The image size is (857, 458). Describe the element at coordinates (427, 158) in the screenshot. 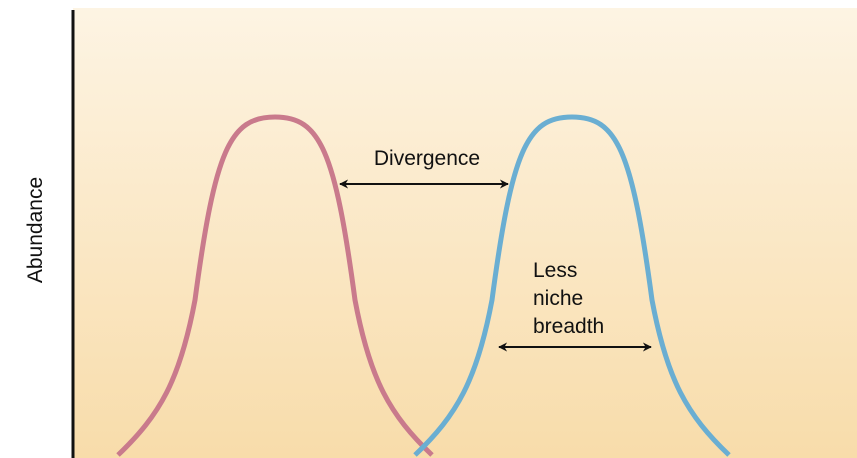

I see `divergence-label: Divergence` at that location.